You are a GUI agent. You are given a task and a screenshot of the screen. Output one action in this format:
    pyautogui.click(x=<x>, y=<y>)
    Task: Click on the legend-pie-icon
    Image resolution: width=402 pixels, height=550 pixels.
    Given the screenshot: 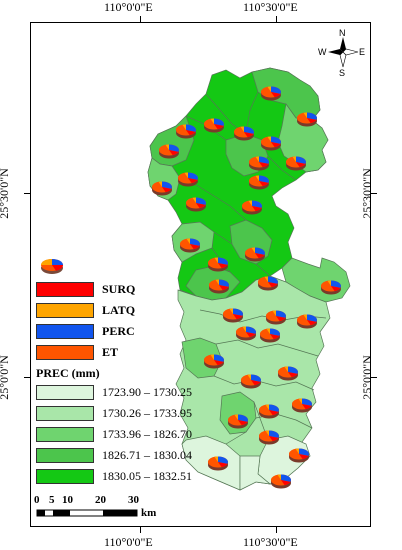 What is the action you would take?
    pyautogui.click(x=52, y=266)
    